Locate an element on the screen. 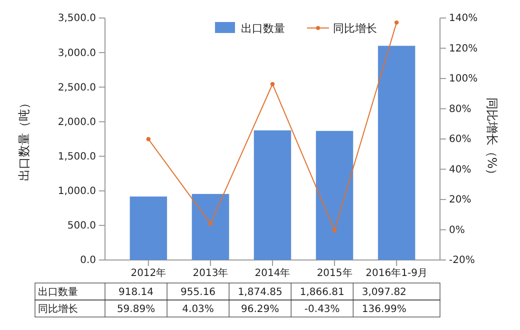 The height and width of the screenshot is (330, 520). y-tick-label: 0.0 is located at coordinates (88, 260).